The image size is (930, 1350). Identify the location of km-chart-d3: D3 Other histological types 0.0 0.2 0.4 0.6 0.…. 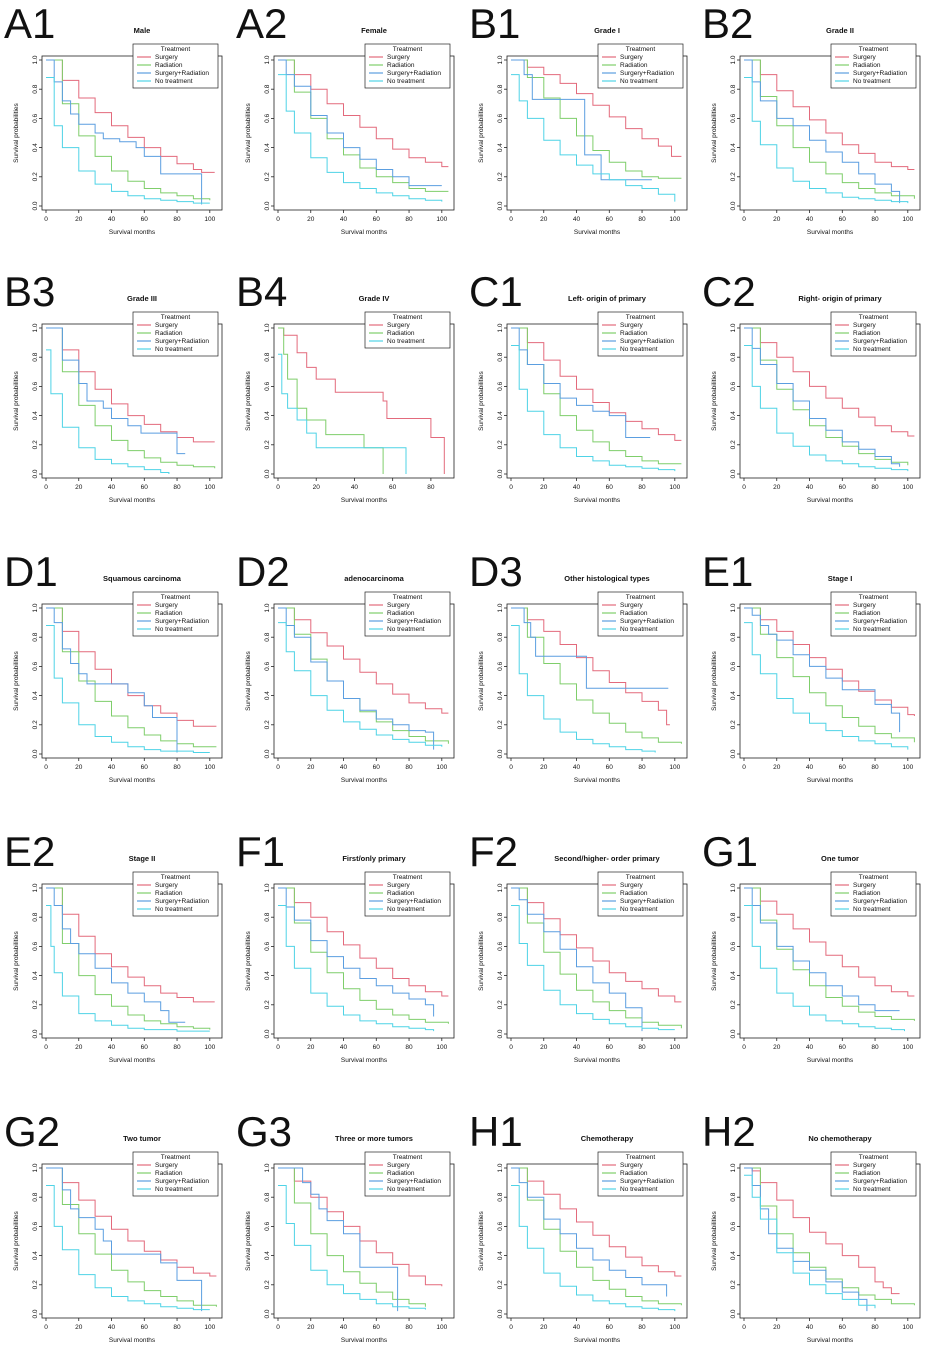
(578, 666).